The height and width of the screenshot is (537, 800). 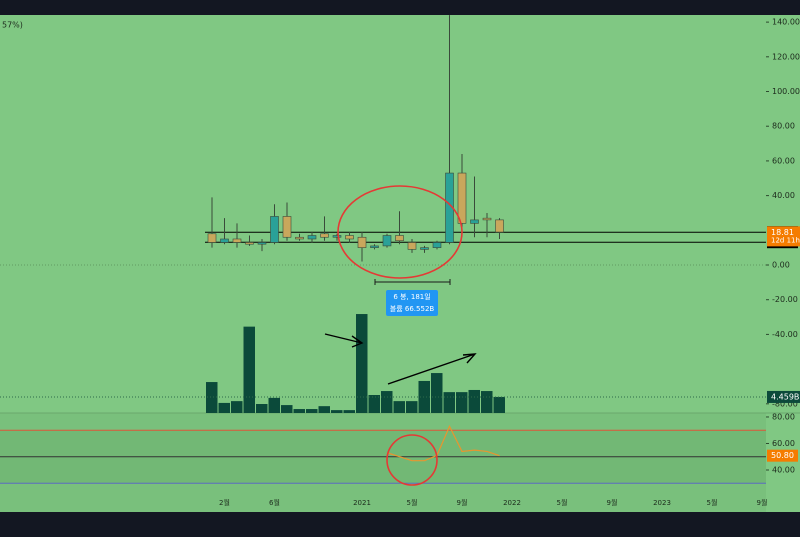 What do you see at coordinates (12, 25) in the screenshot?
I see `top-left-text: 57%)` at bounding box center [12, 25].